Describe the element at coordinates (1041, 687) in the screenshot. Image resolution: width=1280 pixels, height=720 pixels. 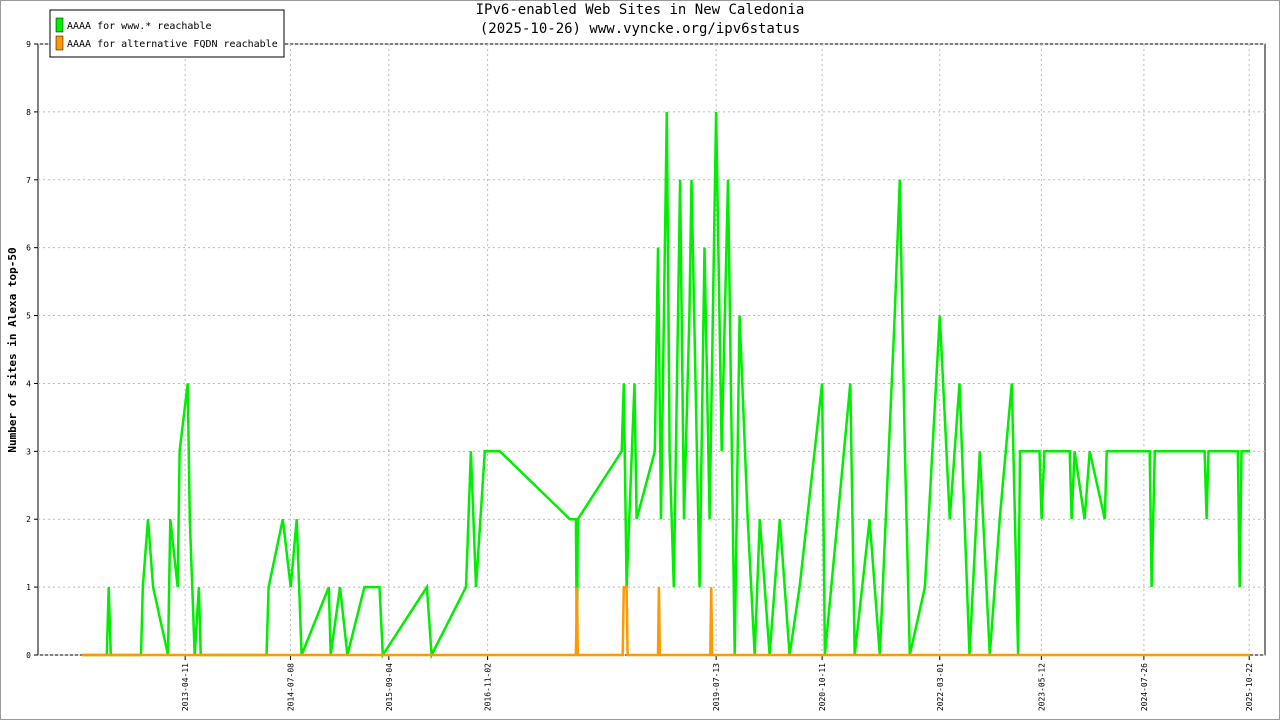
I see `x-tick-label: 2023-05-12` at that location.